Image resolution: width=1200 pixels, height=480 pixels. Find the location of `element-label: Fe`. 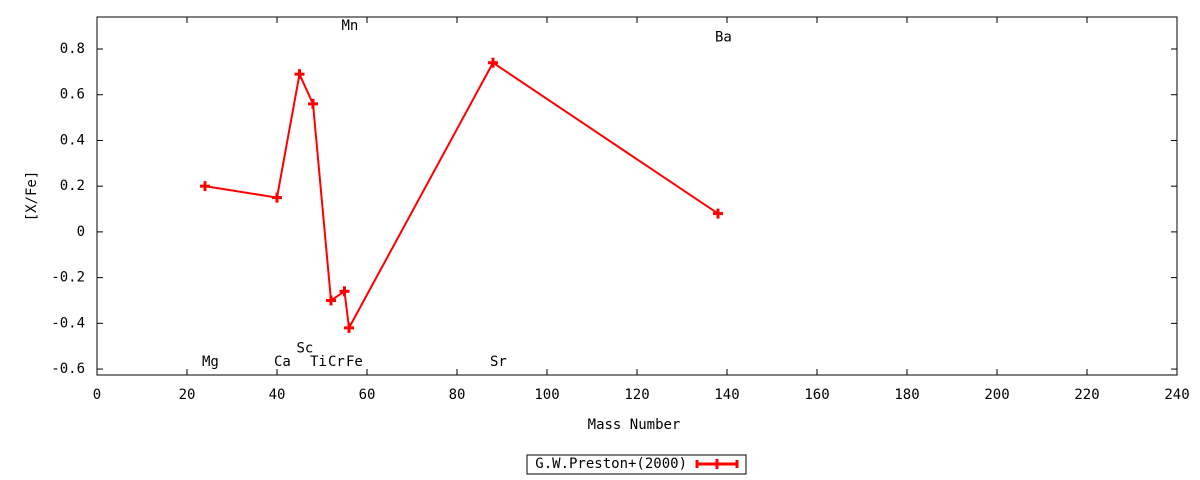

element-label: Fe is located at coordinates (354, 362).